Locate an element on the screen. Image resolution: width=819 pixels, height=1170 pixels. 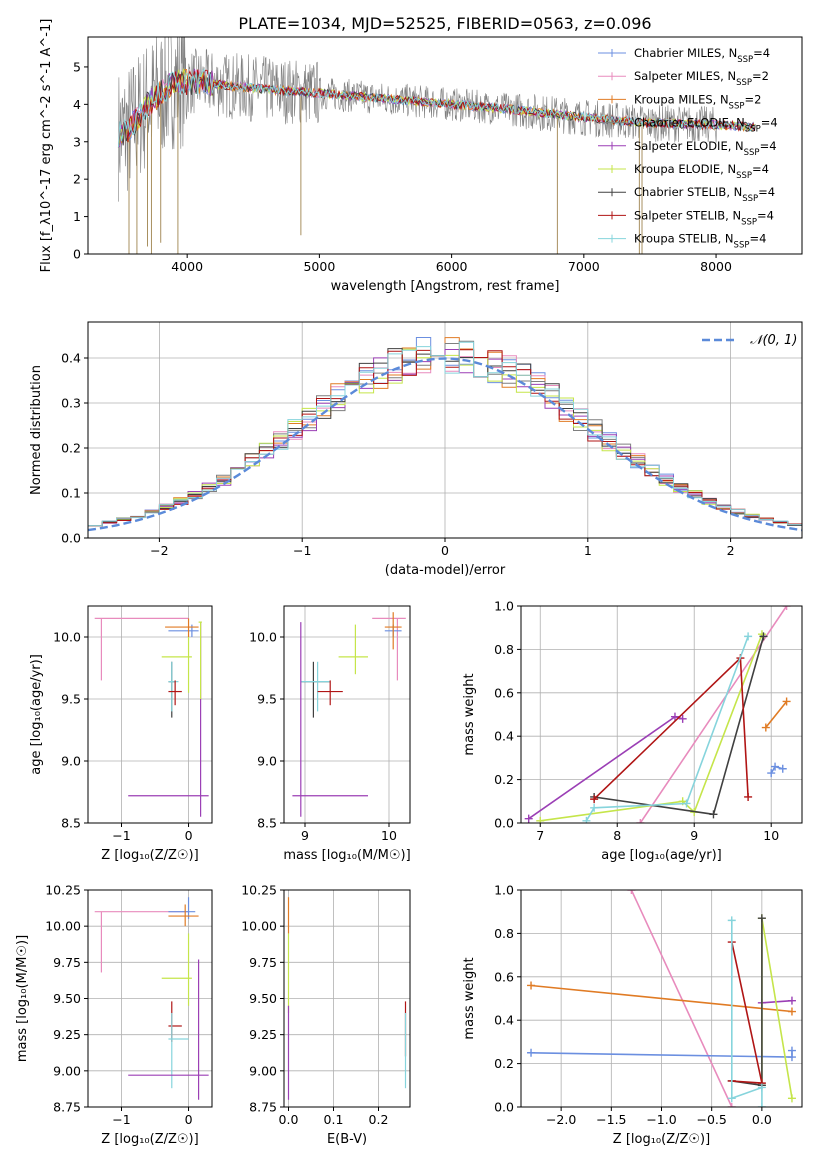
gaussian-curve is located at coordinates (445, 444).